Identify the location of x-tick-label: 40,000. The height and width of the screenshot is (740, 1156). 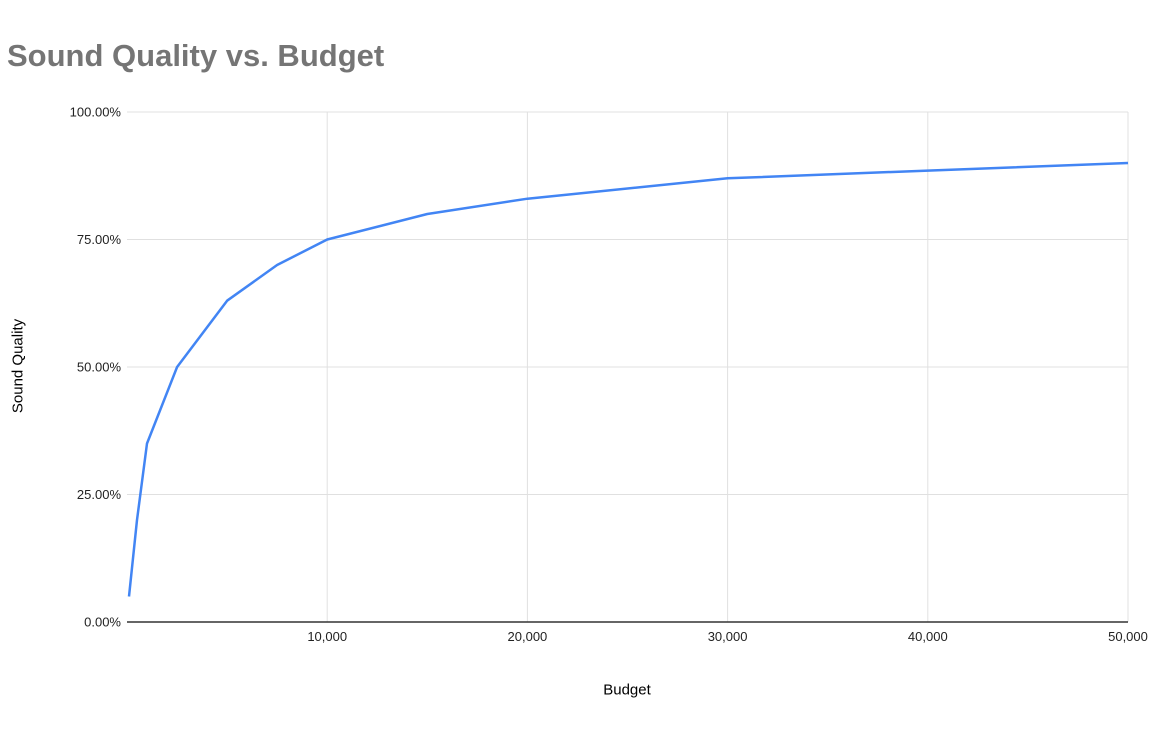
(928, 636).